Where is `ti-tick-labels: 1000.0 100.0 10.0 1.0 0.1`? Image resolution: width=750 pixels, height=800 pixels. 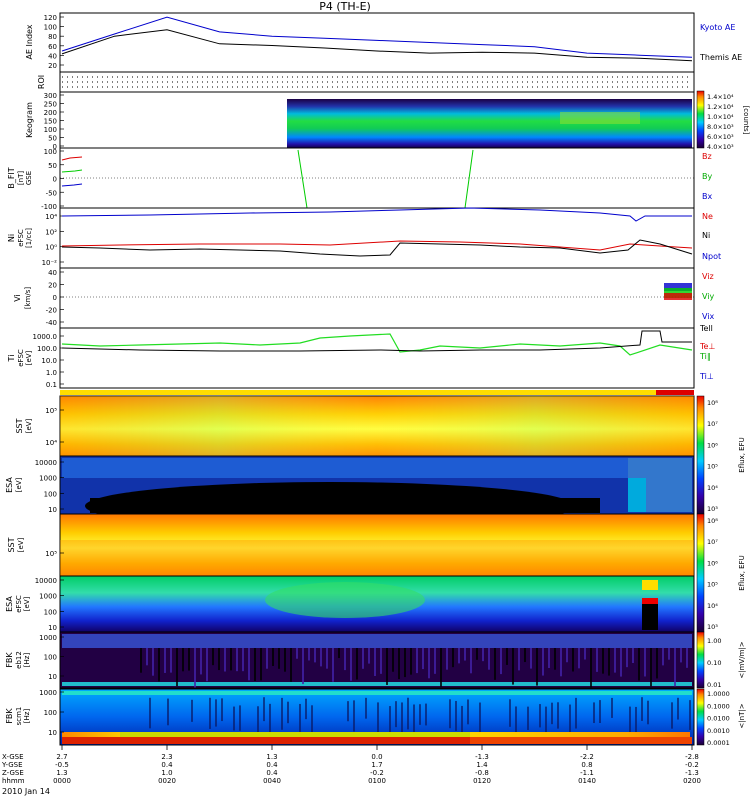 ti-tick-labels: 1000.0 100.0 10.0 1.0 0.1 is located at coordinates (48, 361).